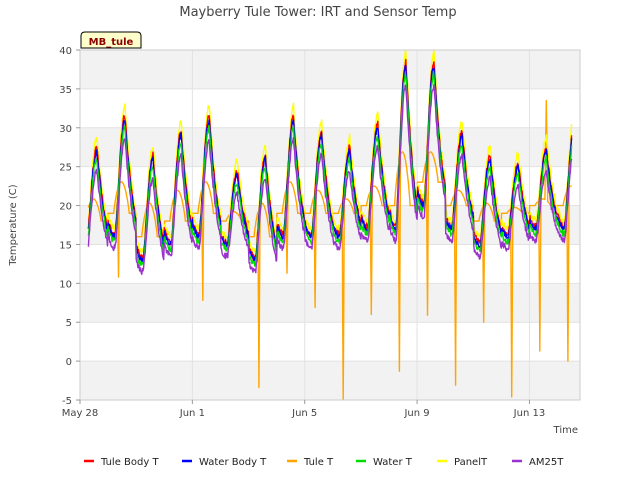 The image size is (640, 480). I want to click on y-tick-label: 40, so click(65, 51).